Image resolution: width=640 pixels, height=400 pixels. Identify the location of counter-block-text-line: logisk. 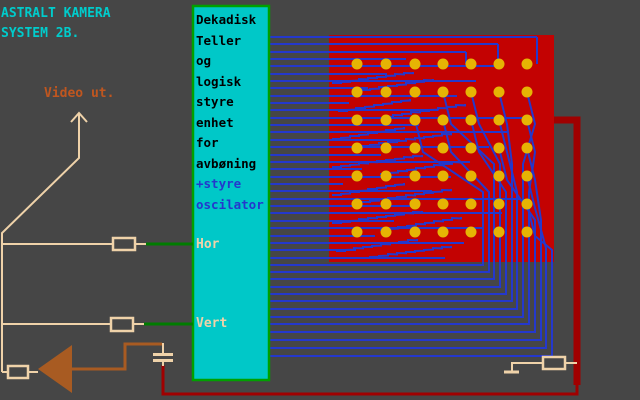
(219, 81).